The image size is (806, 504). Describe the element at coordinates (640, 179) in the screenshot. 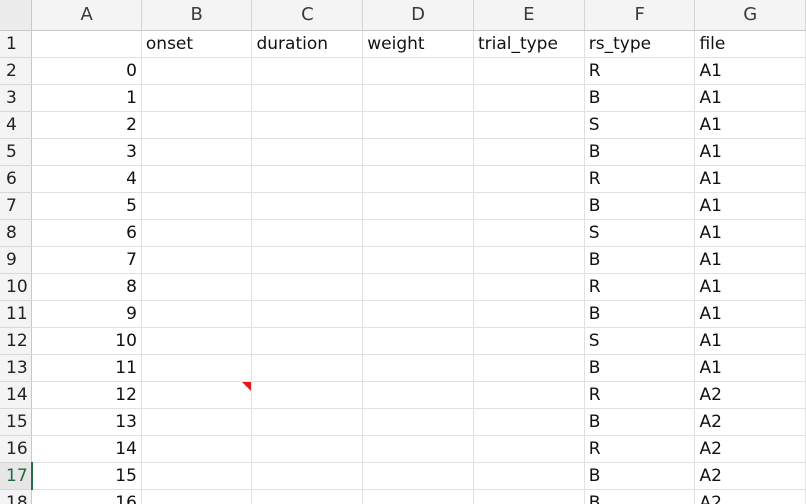

I see `cell-f6: R` at that location.